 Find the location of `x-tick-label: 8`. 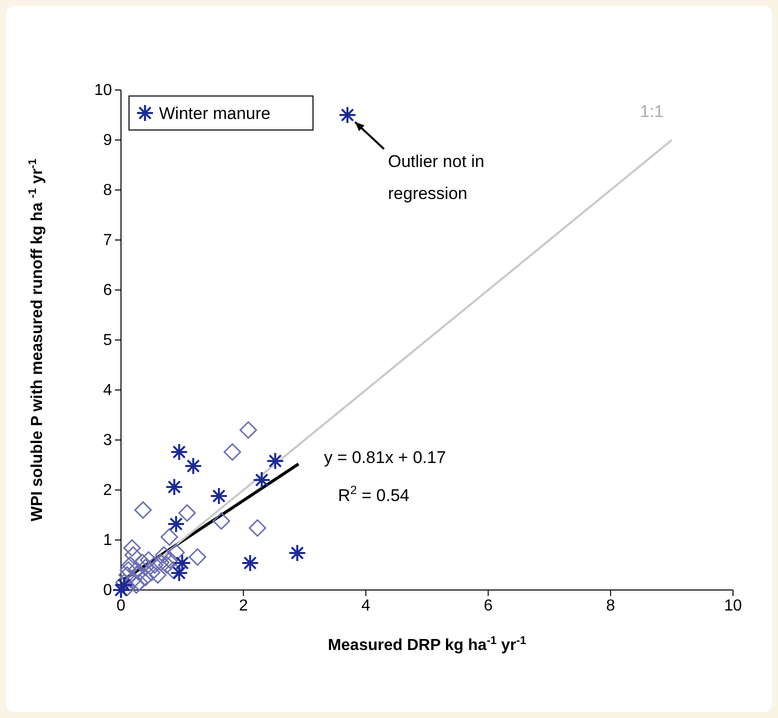

x-tick-label: 8 is located at coordinates (611, 605).